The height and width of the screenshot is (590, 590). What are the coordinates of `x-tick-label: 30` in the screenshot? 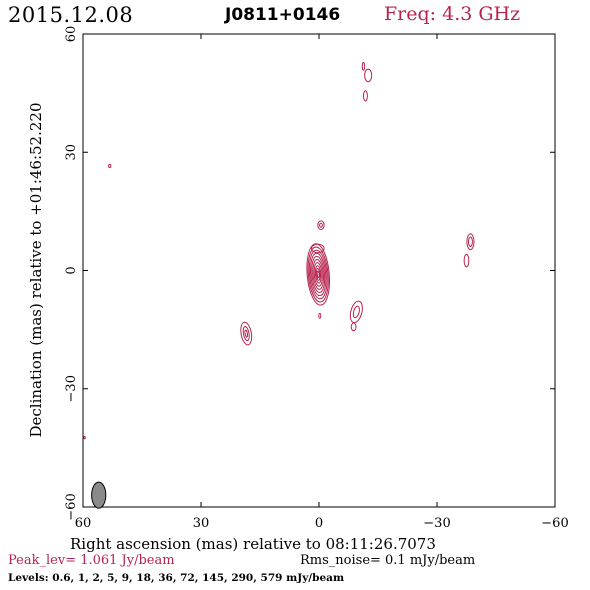 It's located at (201, 523).